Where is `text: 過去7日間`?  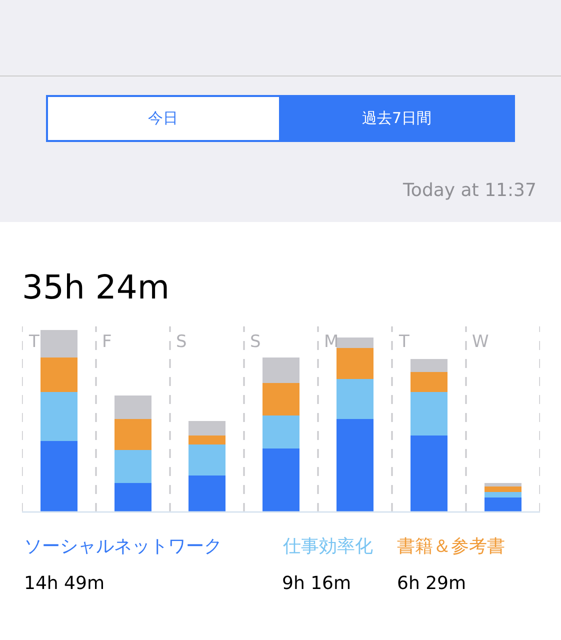
text: 過去7日間 is located at coordinates (397, 118).